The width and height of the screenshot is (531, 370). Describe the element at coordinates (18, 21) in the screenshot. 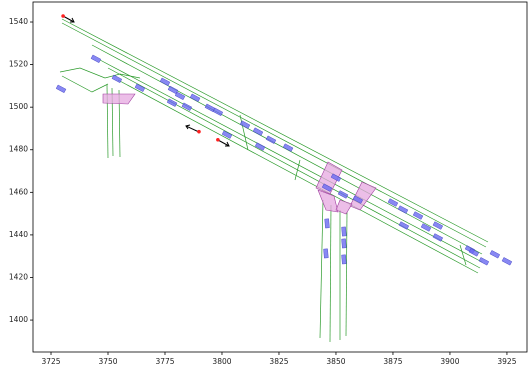

I see `y-tick-label: 1540` at that location.